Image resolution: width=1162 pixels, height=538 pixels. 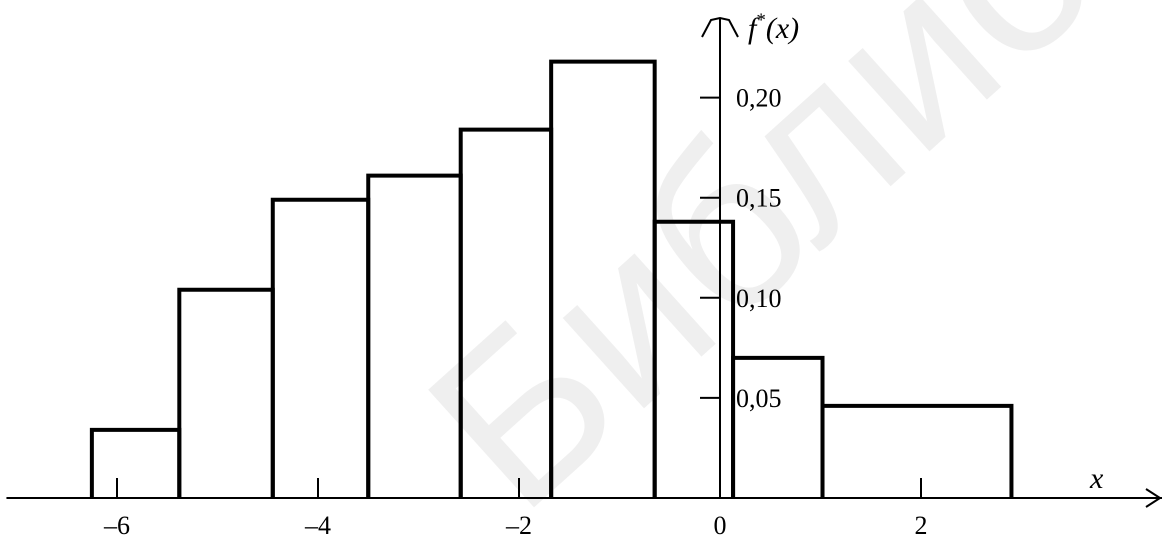 I want to click on x-tick-label: 2, so click(x=921, y=524).